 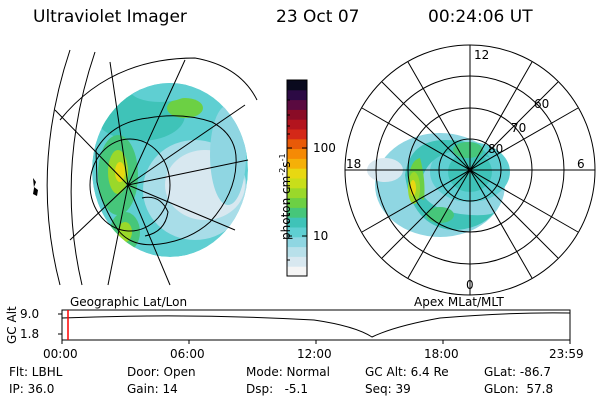 I want to click on dsp-info: Dsp: -5.1, so click(x=277, y=389).